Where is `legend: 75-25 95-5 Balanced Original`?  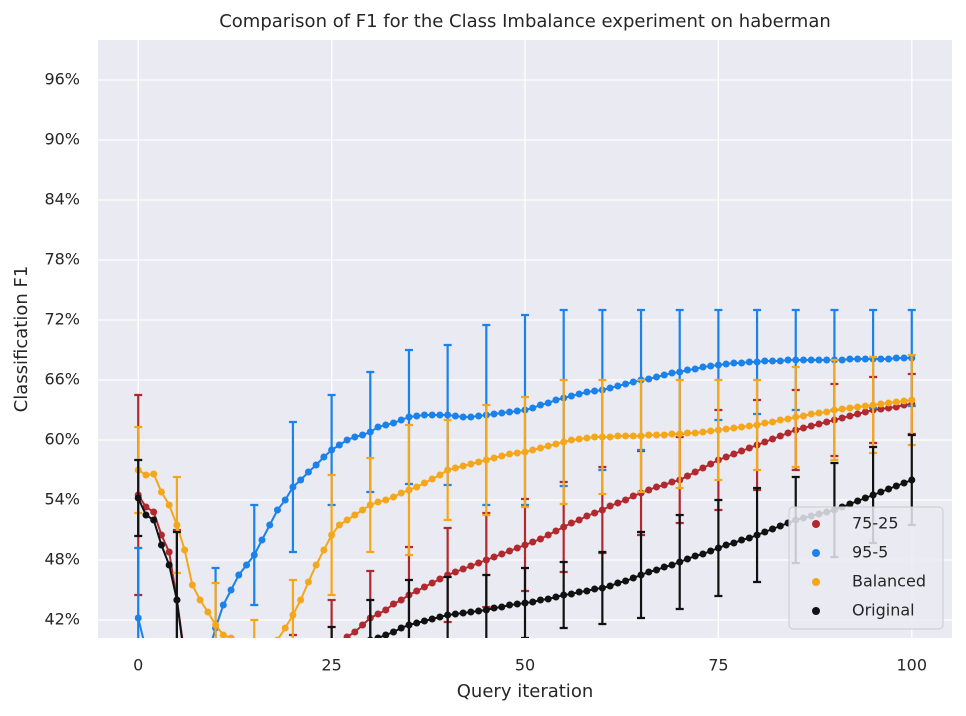
legend: 75-25 95-5 Balanced Original is located at coordinates (866, 568).